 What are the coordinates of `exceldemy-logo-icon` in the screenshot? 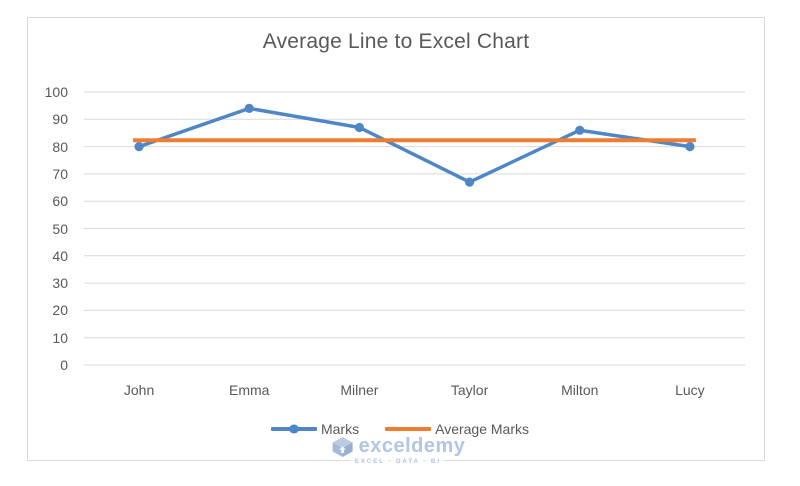 It's located at (342, 446).